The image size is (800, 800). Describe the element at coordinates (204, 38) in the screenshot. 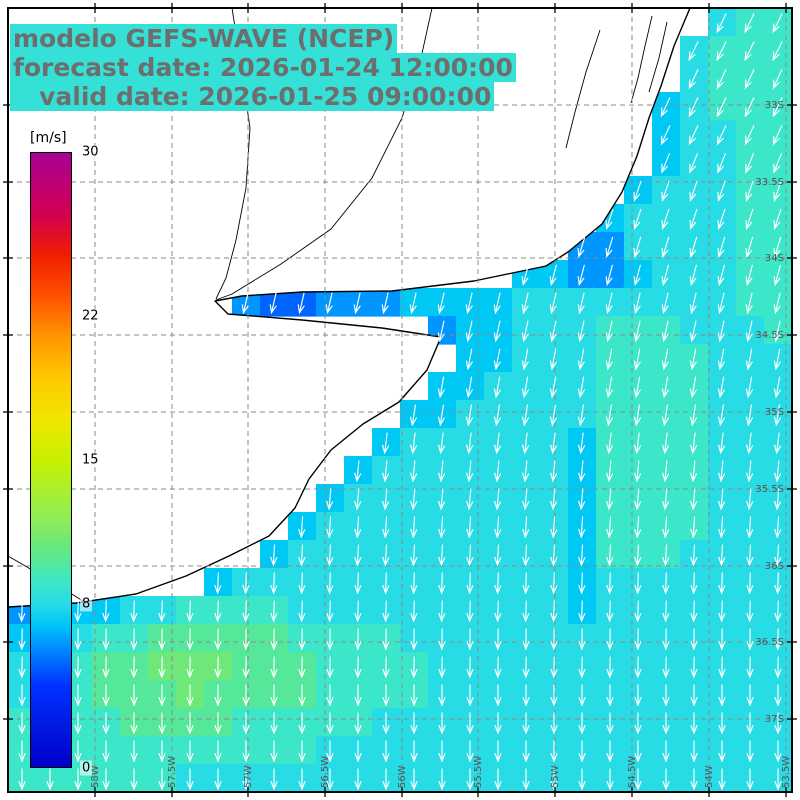

I see `model-title: modelo GEFS-WAVE (NCEP)` at that location.